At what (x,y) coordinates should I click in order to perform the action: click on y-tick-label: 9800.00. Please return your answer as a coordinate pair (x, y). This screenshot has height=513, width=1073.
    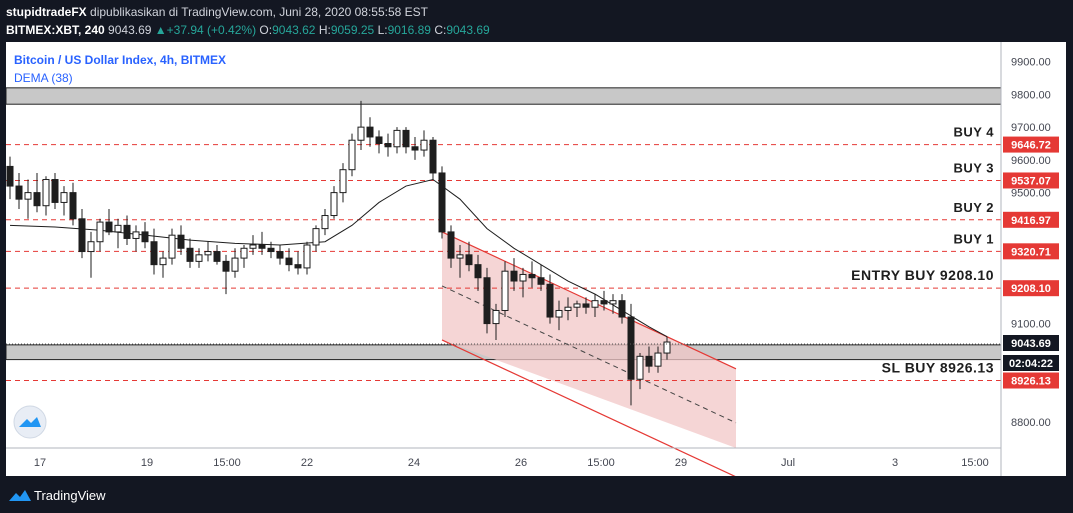
    Looking at the image, I should click on (1031, 95).